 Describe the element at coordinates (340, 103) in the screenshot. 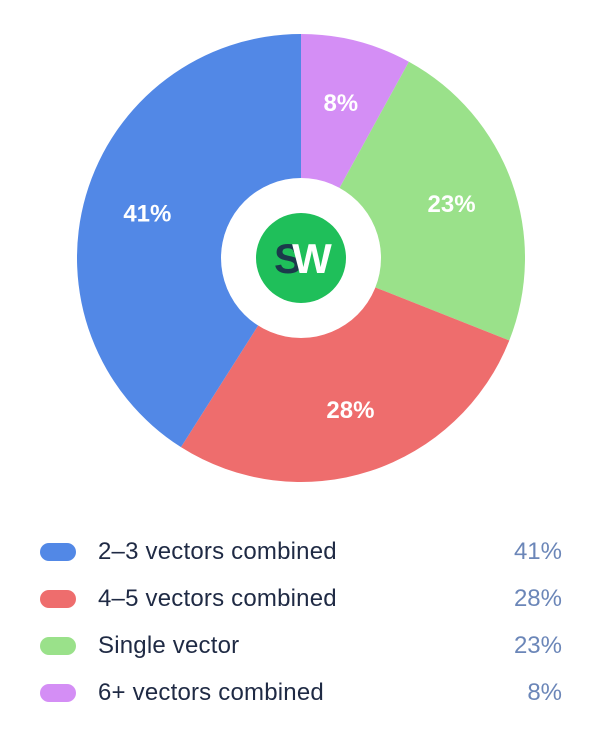

I see `slice-label-0: 8%` at that location.